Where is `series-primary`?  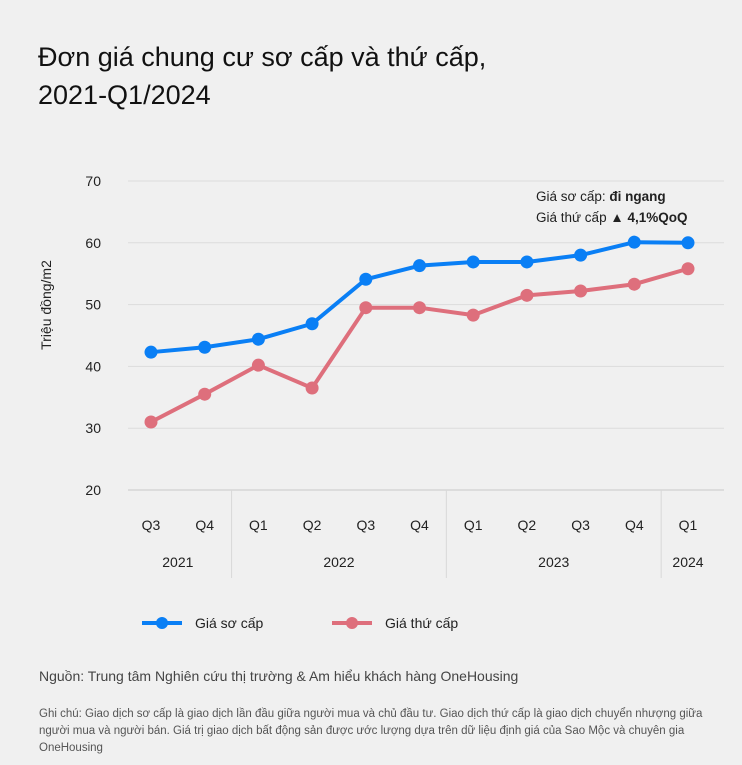
series-primary is located at coordinates (419, 297).